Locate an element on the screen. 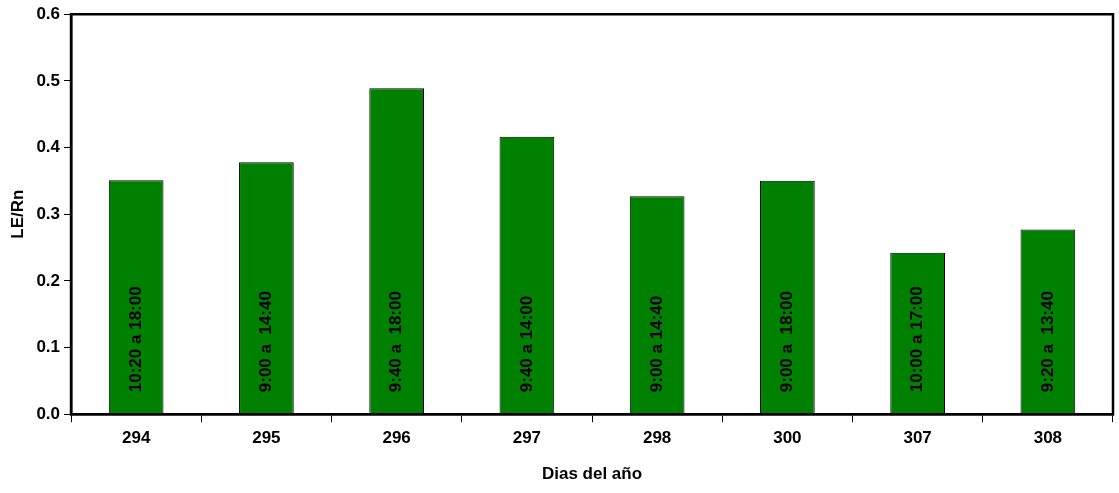  y-tick-label: 0.6 is located at coordinates (48, 13).